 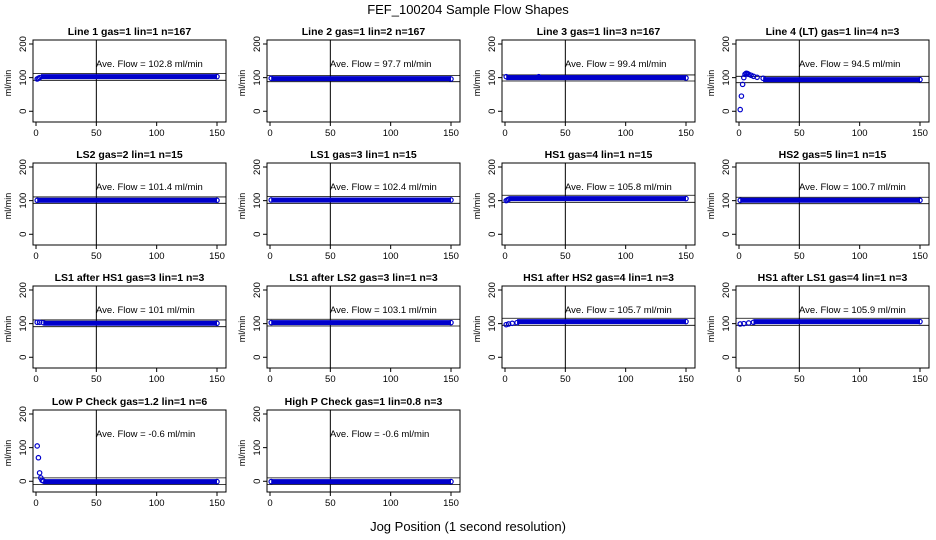 I want to click on average-flow-label: Ave. Flow = 101.4 ml/min, so click(x=149, y=187).